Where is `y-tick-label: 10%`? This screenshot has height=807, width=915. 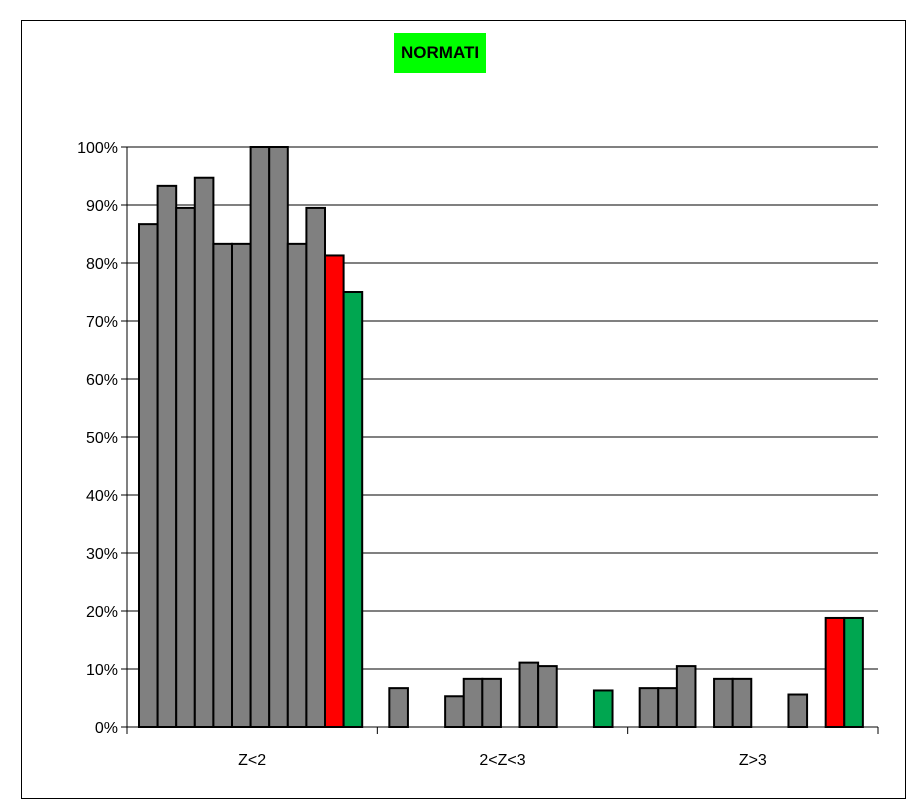
y-tick-label: 10% is located at coordinates (102, 670).